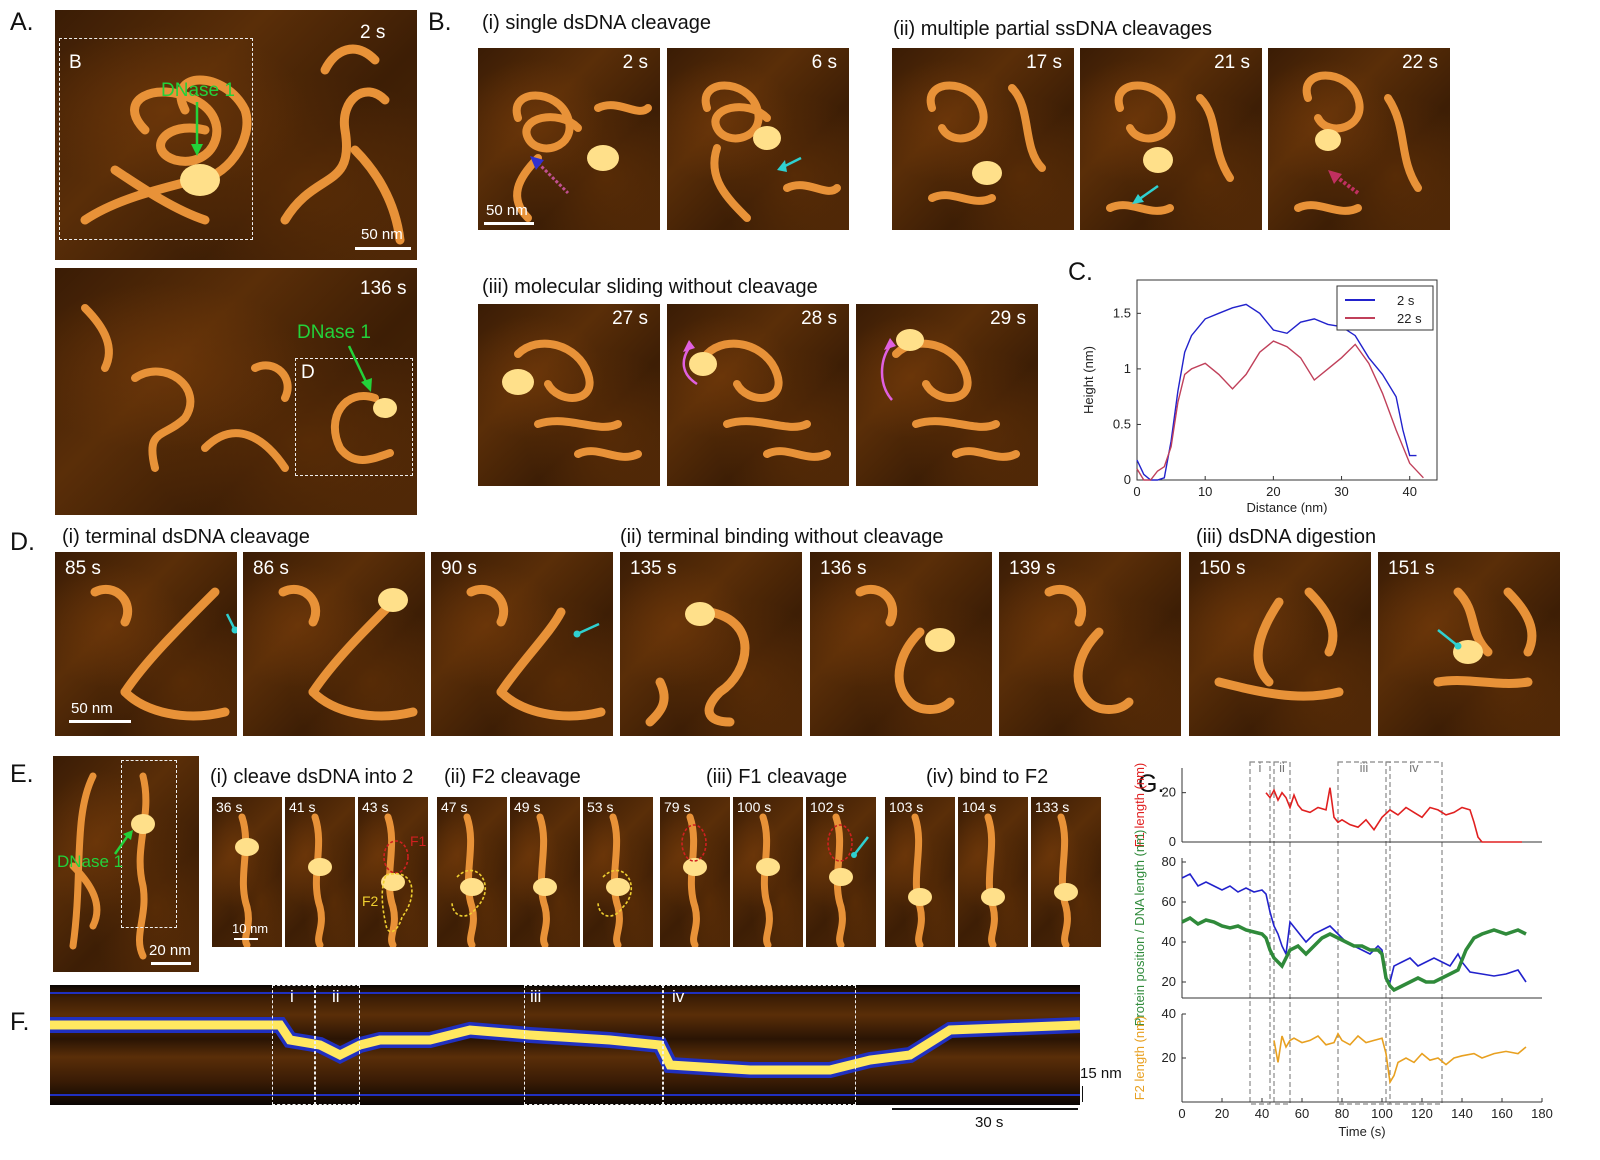 This screenshot has width=1600, height=1160. I want to click on scale-y-bar, so click(1082, 1094).